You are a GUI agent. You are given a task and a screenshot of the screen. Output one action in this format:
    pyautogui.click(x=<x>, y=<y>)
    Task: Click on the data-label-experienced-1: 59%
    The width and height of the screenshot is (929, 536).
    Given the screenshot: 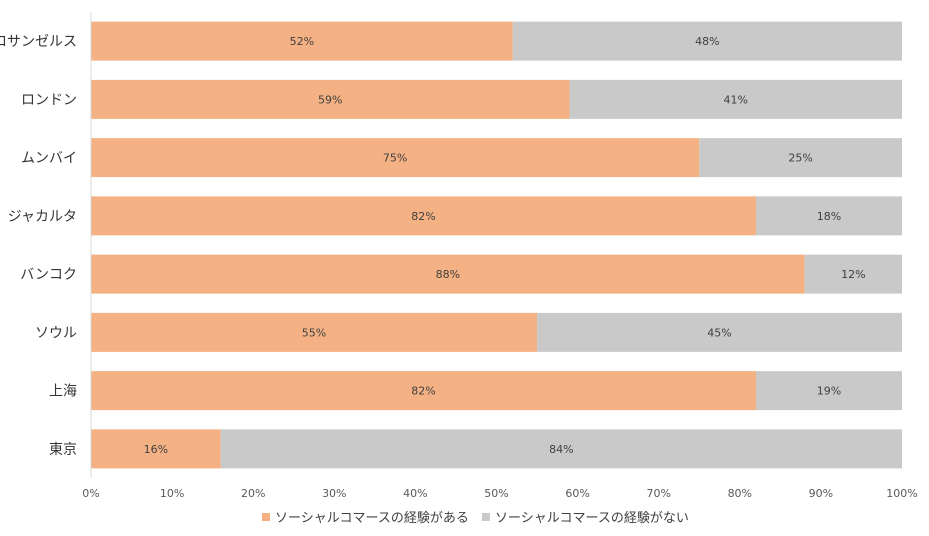 What is the action you would take?
    pyautogui.click(x=330, y=99)
    